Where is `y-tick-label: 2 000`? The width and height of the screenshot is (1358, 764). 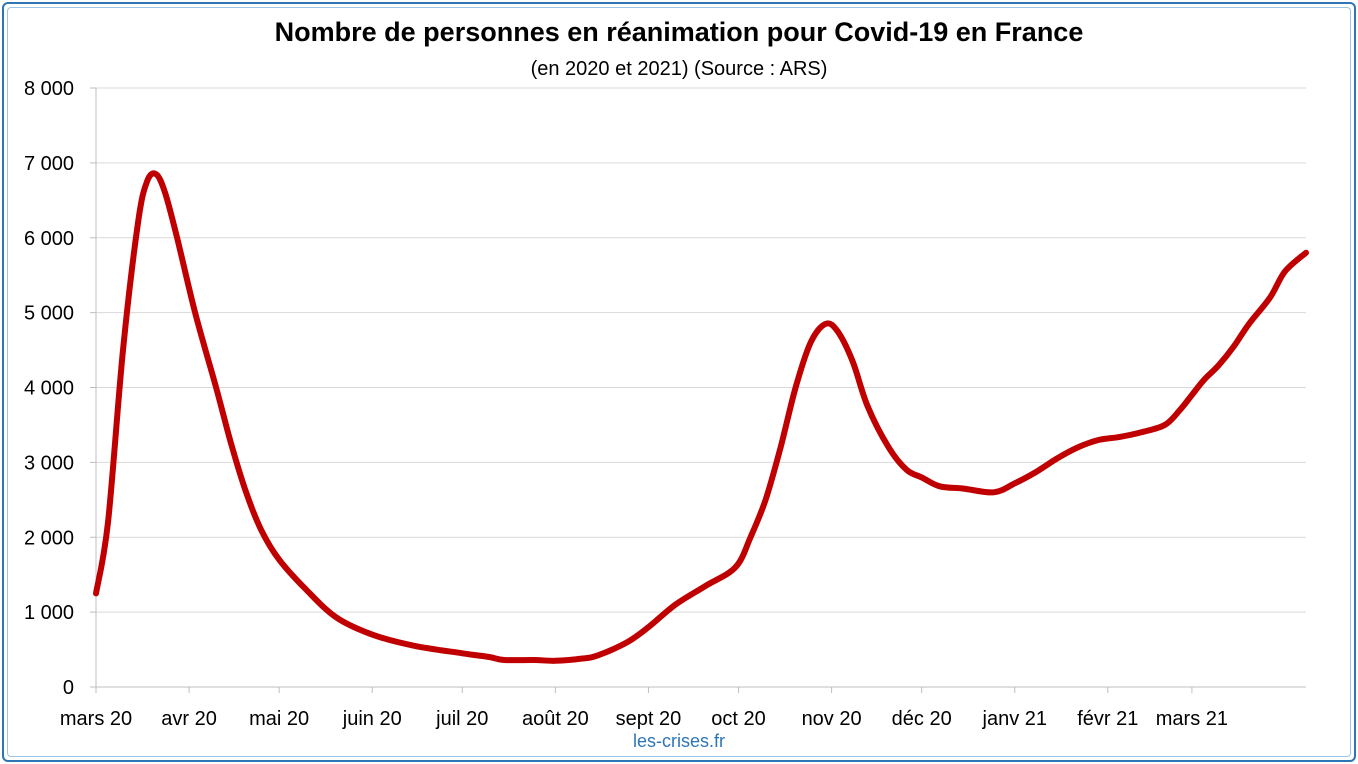
y-tick-label: 2 000 is located at coordinates (49, 538).